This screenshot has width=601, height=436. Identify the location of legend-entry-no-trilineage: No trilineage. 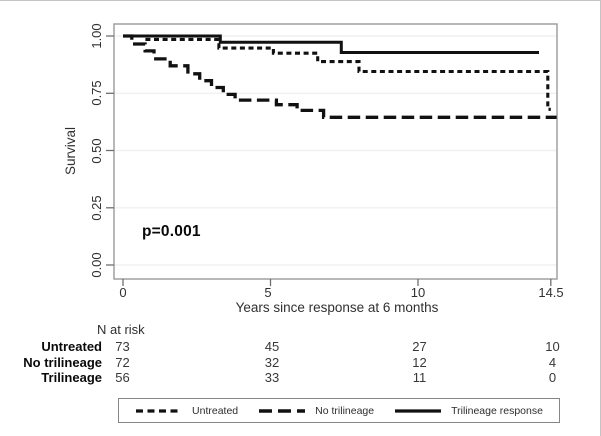
(316, 411).